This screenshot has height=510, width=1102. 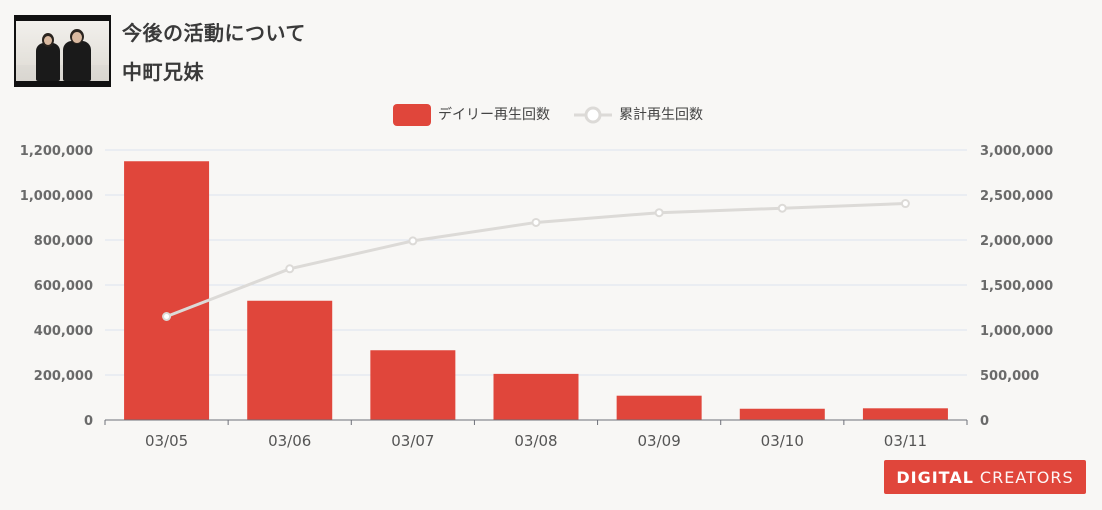 What do you see at coordinates (494, 114) in the screenshot?
I see `legend-label-bar: デイリー再生回数` at bounding box center [494, 114].